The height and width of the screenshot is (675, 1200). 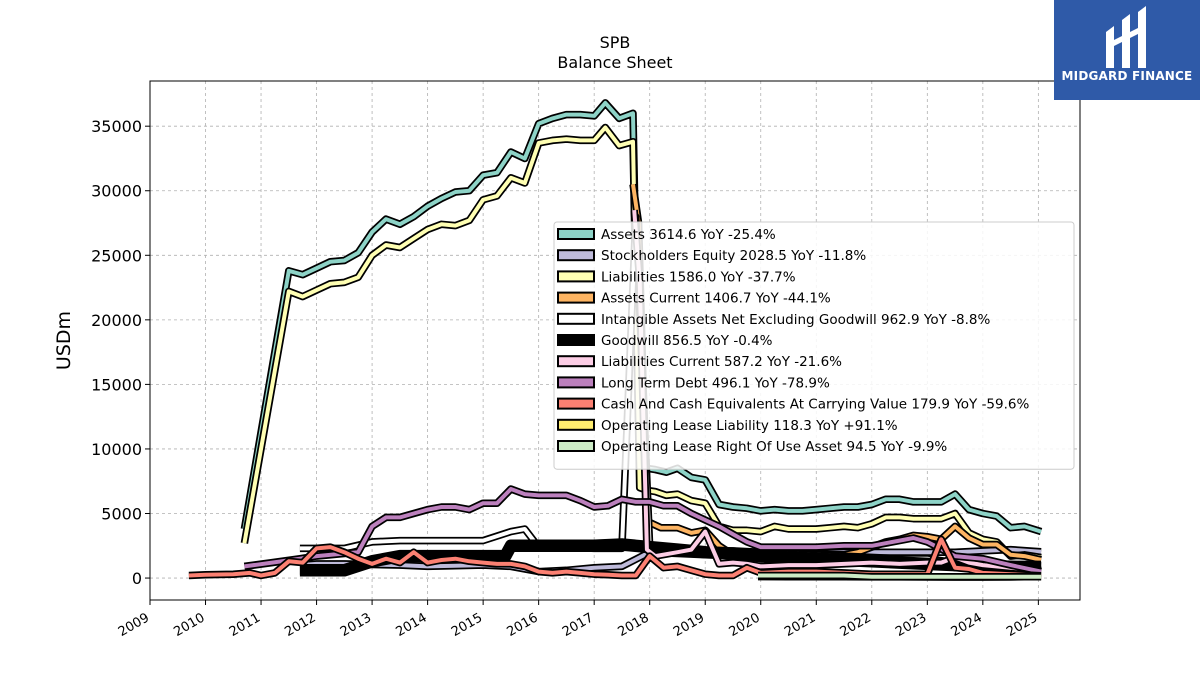 I want to click on x-tick-label: 2022, so click(x=856, y=625).